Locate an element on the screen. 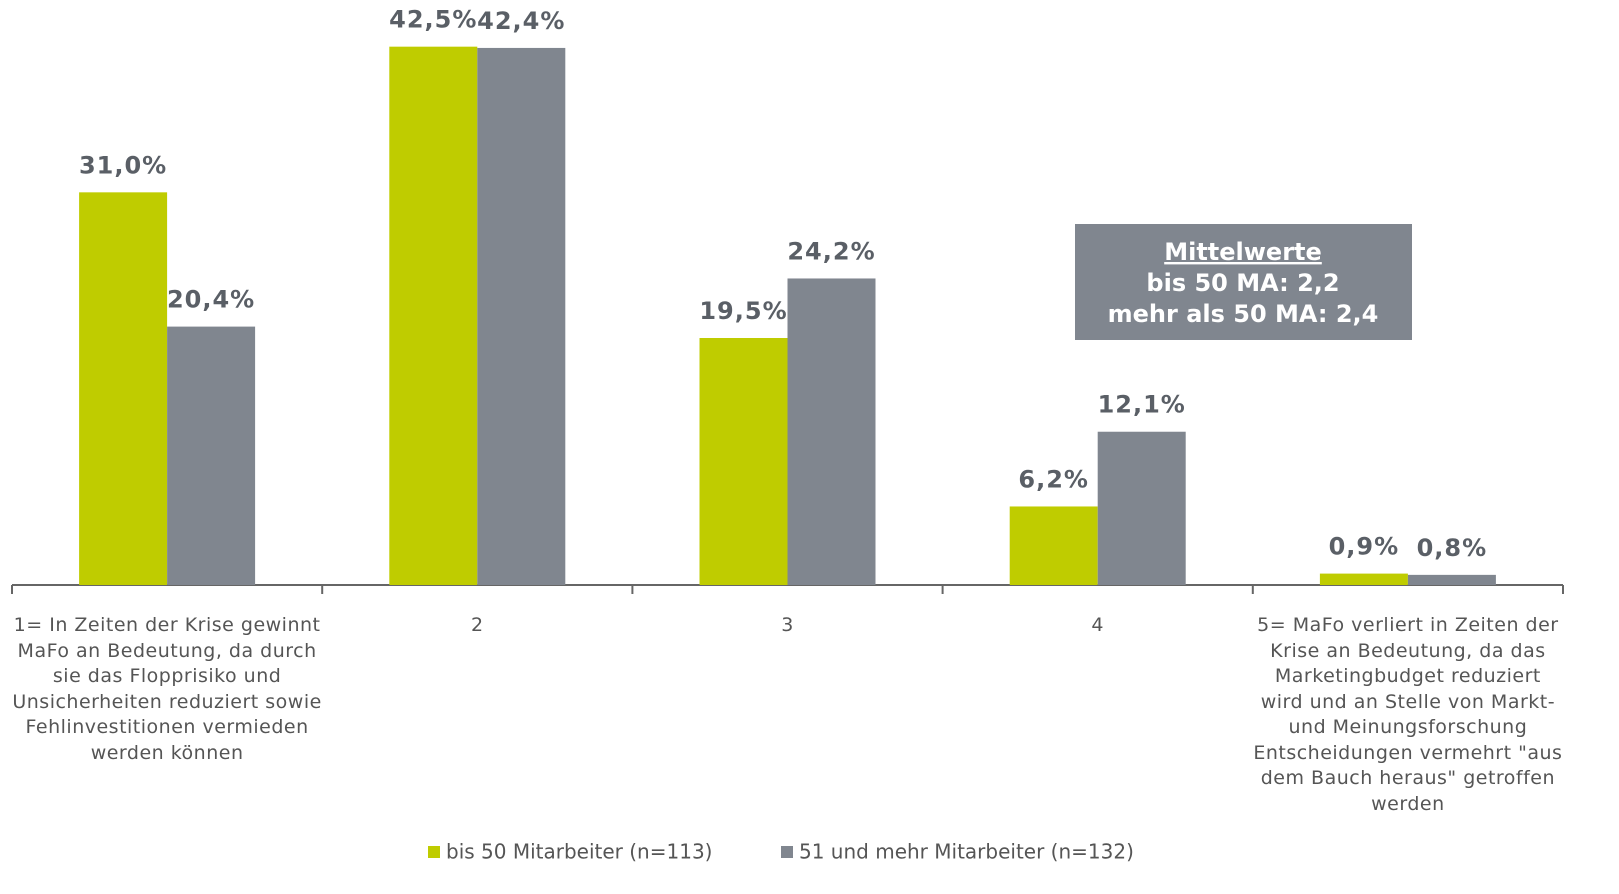  value-label: 0,8% is located at coordinates (1452, 548).